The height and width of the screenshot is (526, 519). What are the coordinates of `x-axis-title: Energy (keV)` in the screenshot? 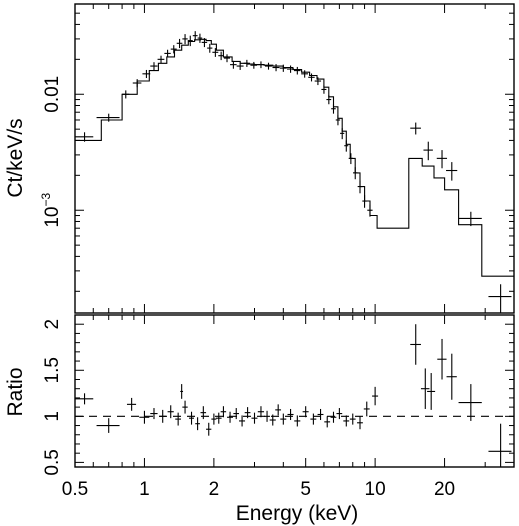 It's located at (297, 513).